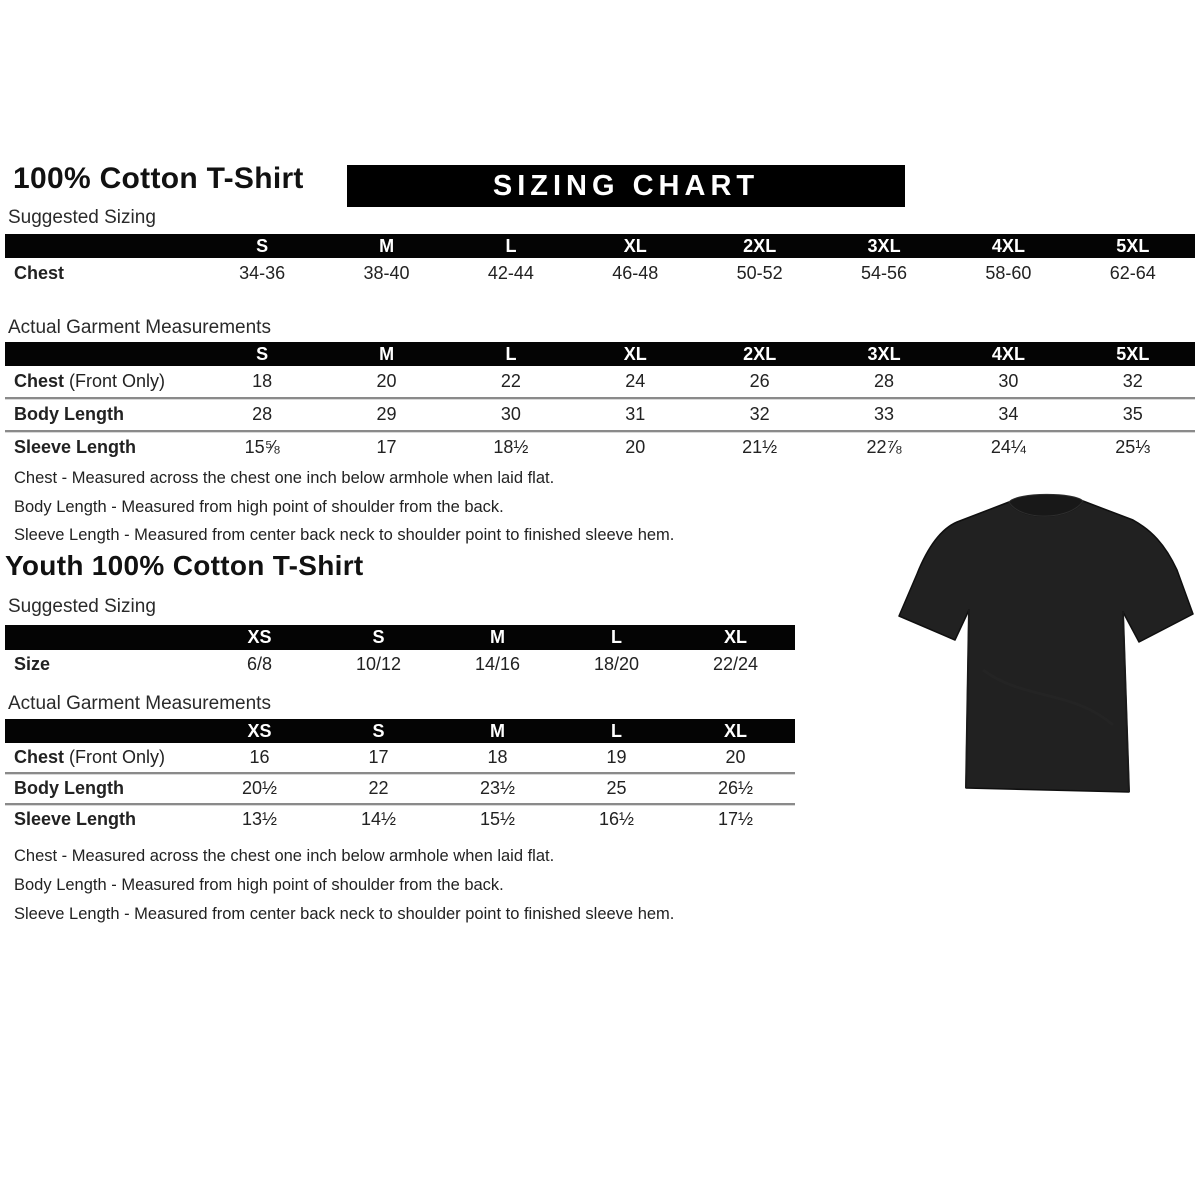 The height and width of the screenshot is (1200, 1200). Describe the element at coordinates (616, 788) in the screenshot. I see `value-cell: 25` at that location.